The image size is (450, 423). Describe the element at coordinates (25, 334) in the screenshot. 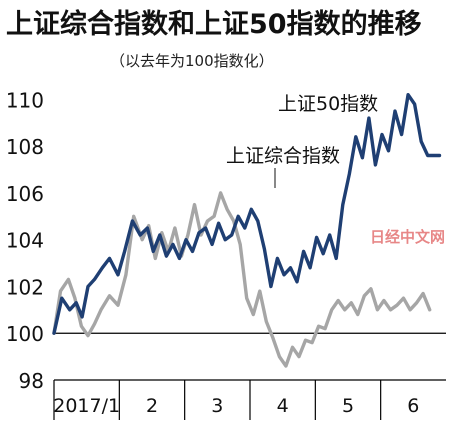

I see `y-tick-label-100: 100` at that location.